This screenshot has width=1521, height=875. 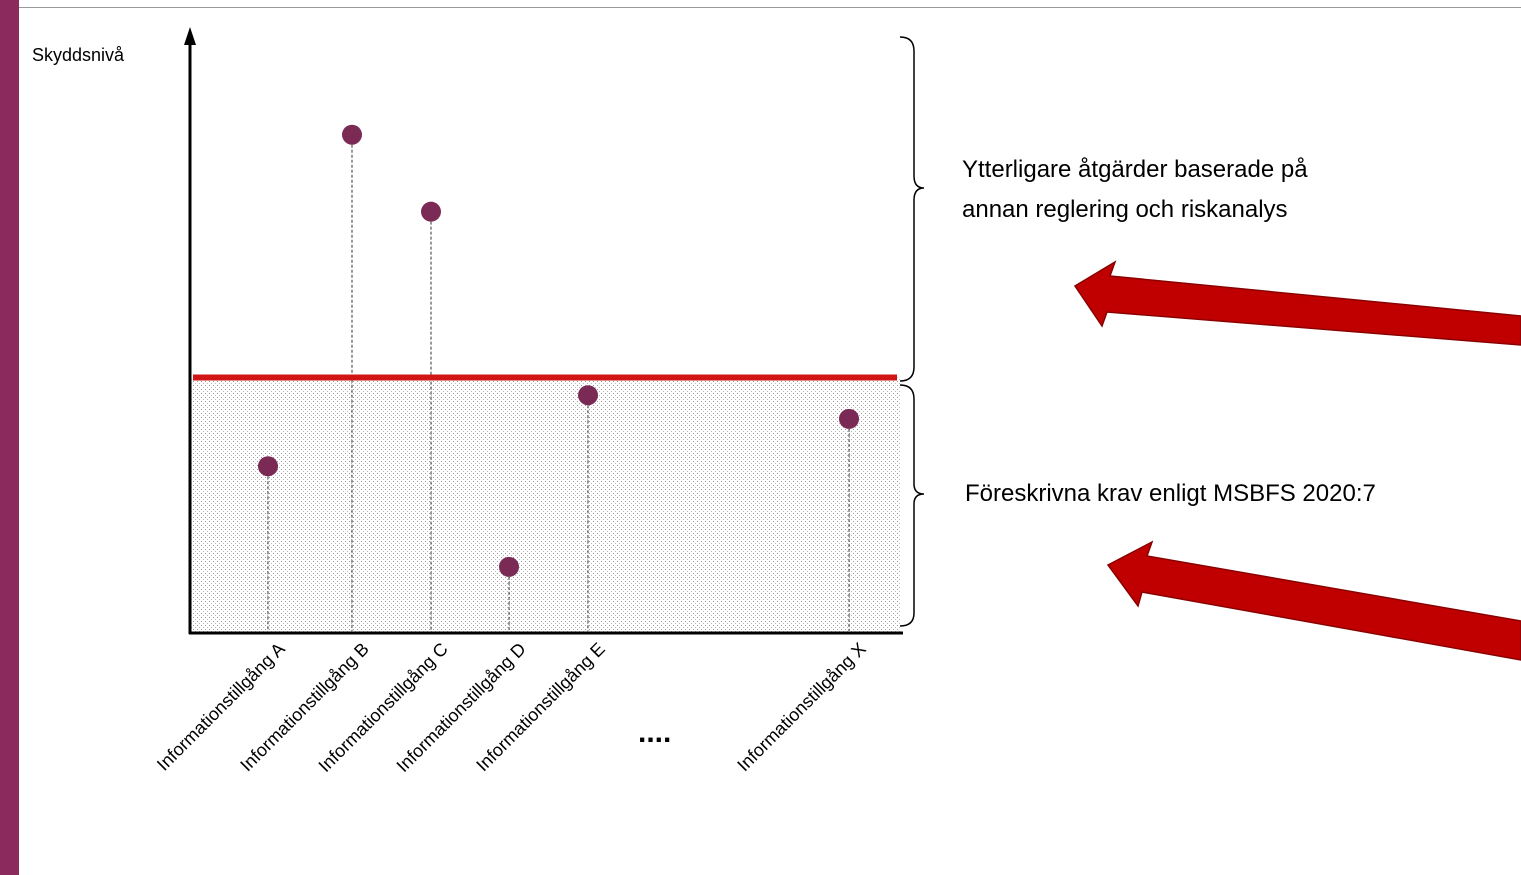 What do you see at coordinates (1135, 169) in the screenshot?
I see `upper-annotation-line-1: Ytterligare åtgärder baserade på` at bounding box center [1135, 169].